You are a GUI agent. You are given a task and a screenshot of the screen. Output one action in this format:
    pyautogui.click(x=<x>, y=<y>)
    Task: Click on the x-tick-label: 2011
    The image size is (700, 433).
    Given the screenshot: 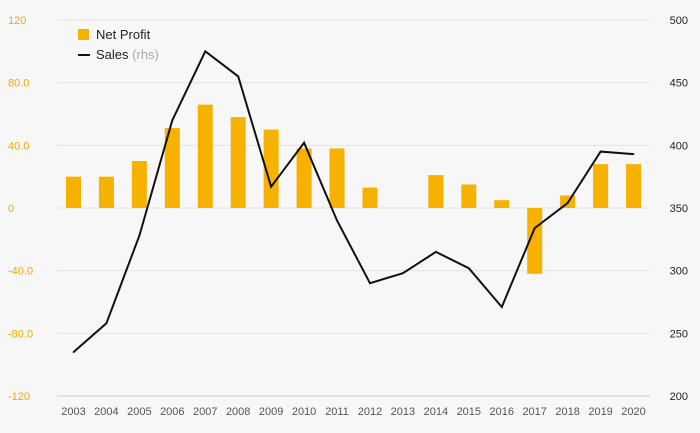 What is the action you would take?
    pyautogui.click(x=337, y=412)
    